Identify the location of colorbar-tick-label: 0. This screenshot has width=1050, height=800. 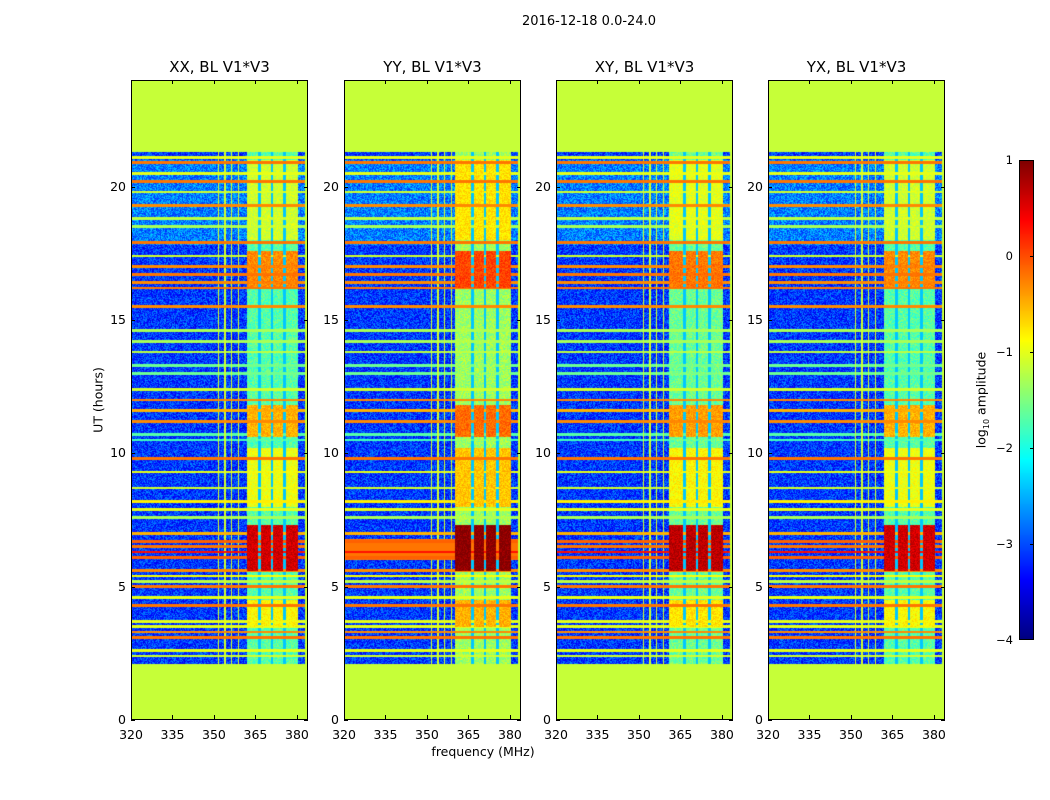
(1009, 256).